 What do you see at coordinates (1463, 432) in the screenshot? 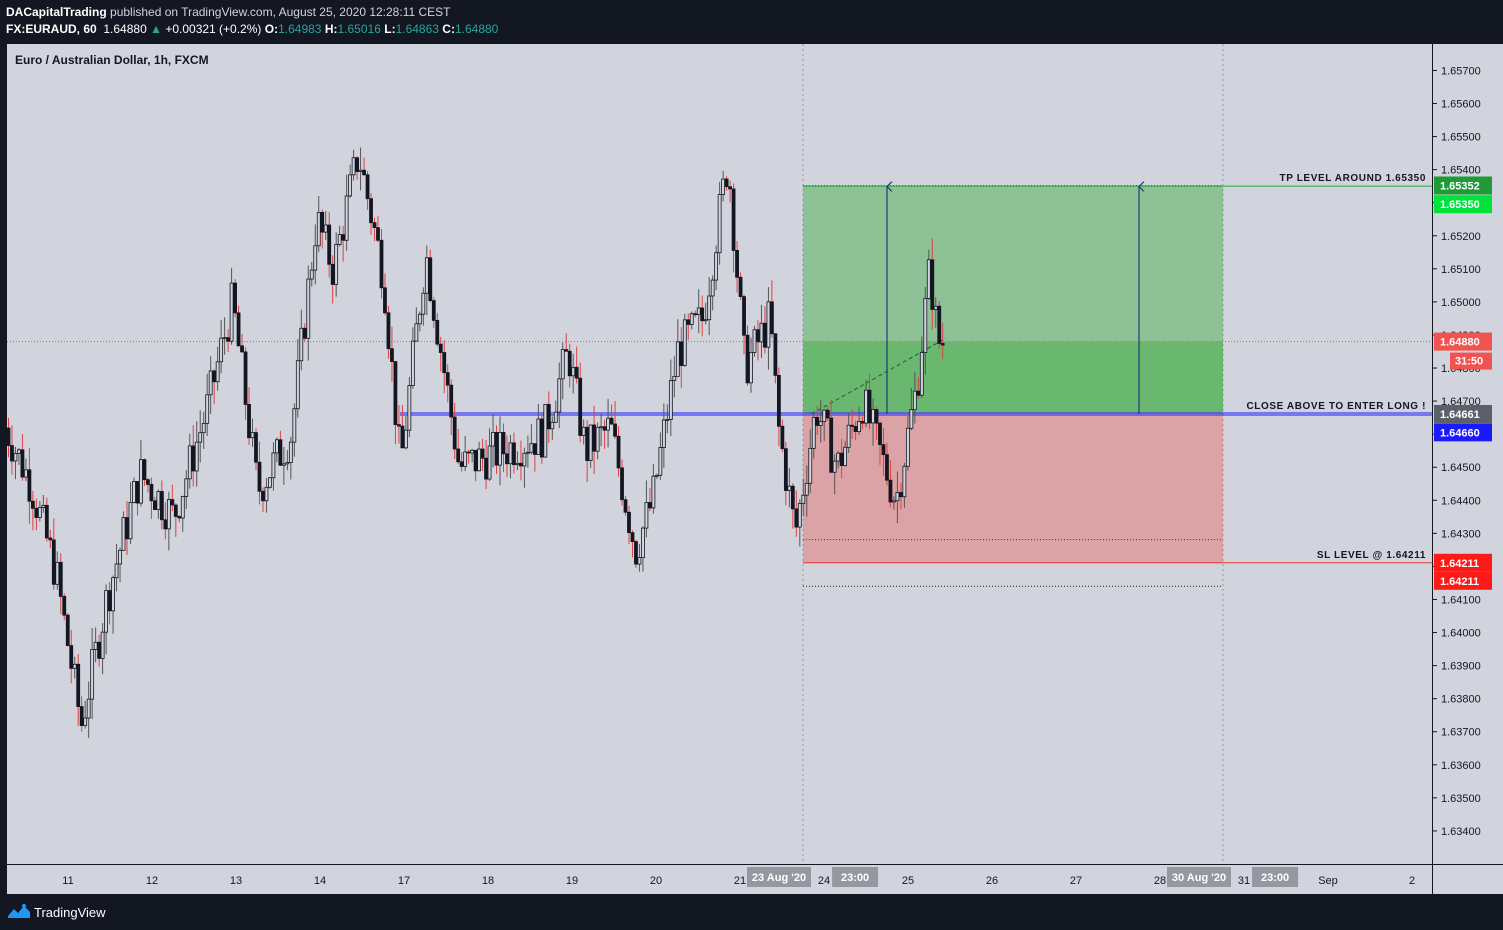
I see `price-badge` at bounding box center [1463, 432].